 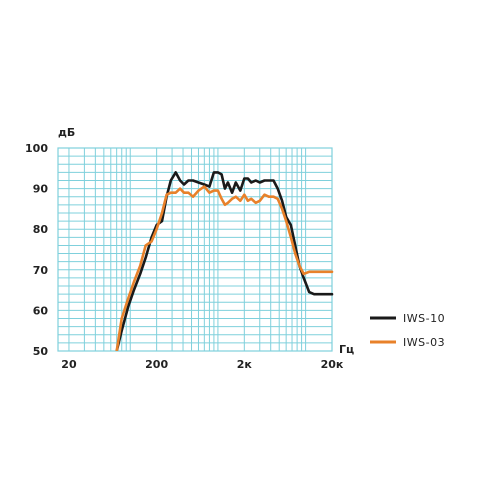 What do you see at coordinates (332, 364) in the screenshot?
I see `x-tick-label: 20к` at bounding box center [332, 364].